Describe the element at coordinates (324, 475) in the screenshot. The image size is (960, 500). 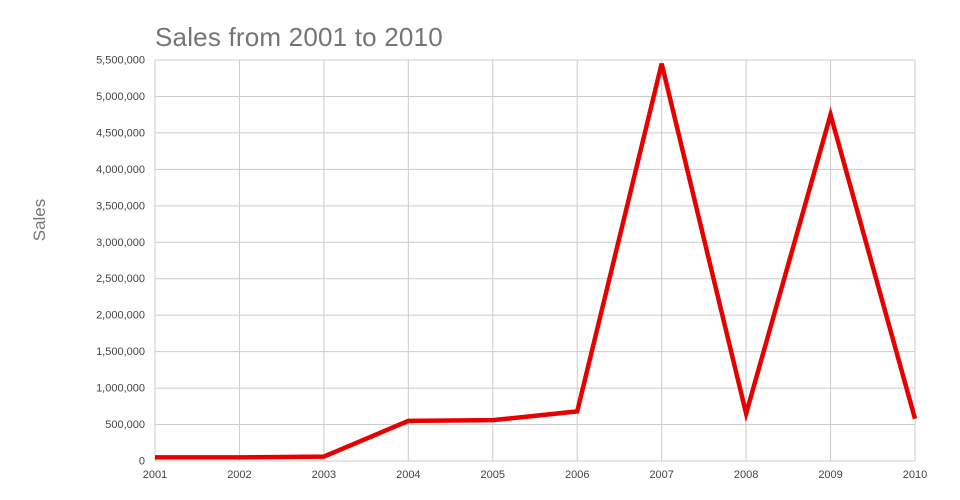
I see `x-tick-label: 2003` at that location.